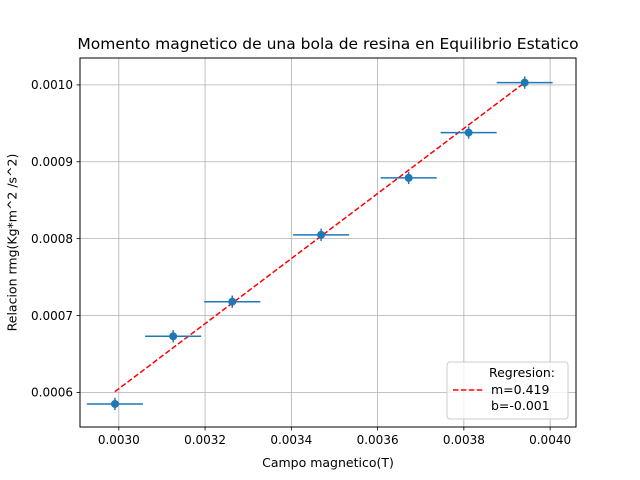 The width and height of the screenshot is (640, 480). I want to click on y-tick-label: 0.0009, so click(52, 162).